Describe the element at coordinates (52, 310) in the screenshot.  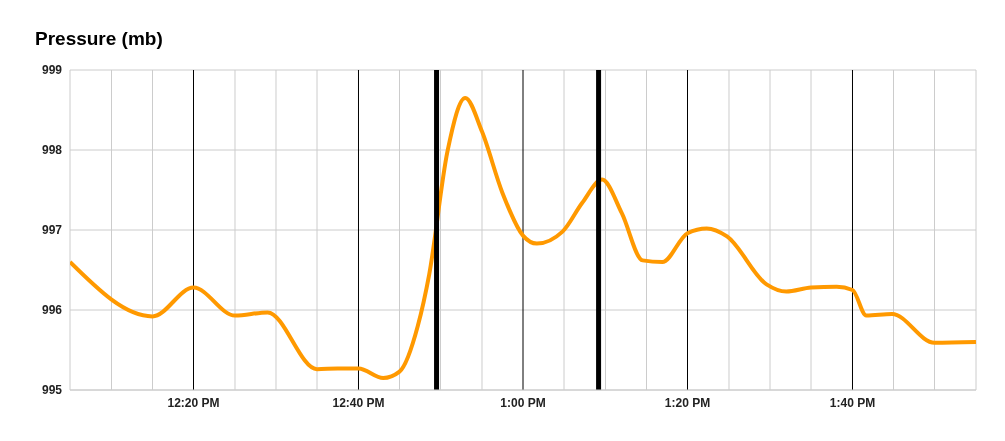
I see `y-tick-label: 996` at that location.